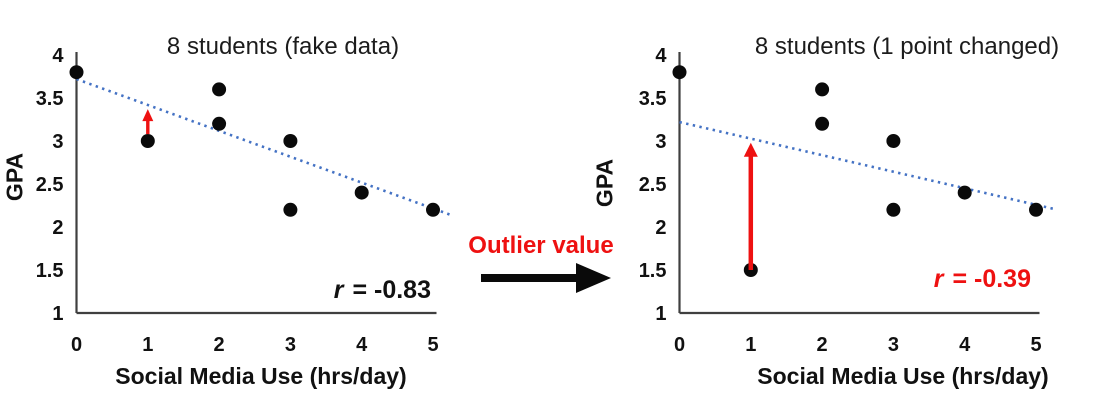 Image resolution: width=1109 pixels, height=407 pixels. What do you see at coordinates (541, 245) in the screenshot?
I see `outlier-annotation-label: Outlier value` at bounding box center [541, 245].